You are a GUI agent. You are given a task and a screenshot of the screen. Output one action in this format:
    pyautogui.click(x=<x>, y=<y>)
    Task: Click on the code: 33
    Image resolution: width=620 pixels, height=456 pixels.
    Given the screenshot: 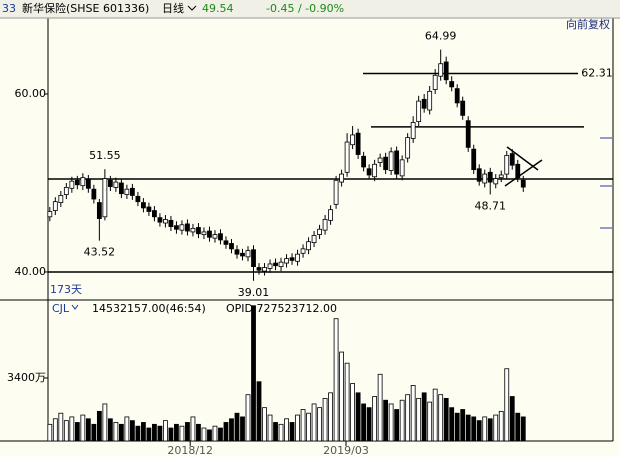 What is the action you would take?
    pyautogui.click(x=9, y=8)
    